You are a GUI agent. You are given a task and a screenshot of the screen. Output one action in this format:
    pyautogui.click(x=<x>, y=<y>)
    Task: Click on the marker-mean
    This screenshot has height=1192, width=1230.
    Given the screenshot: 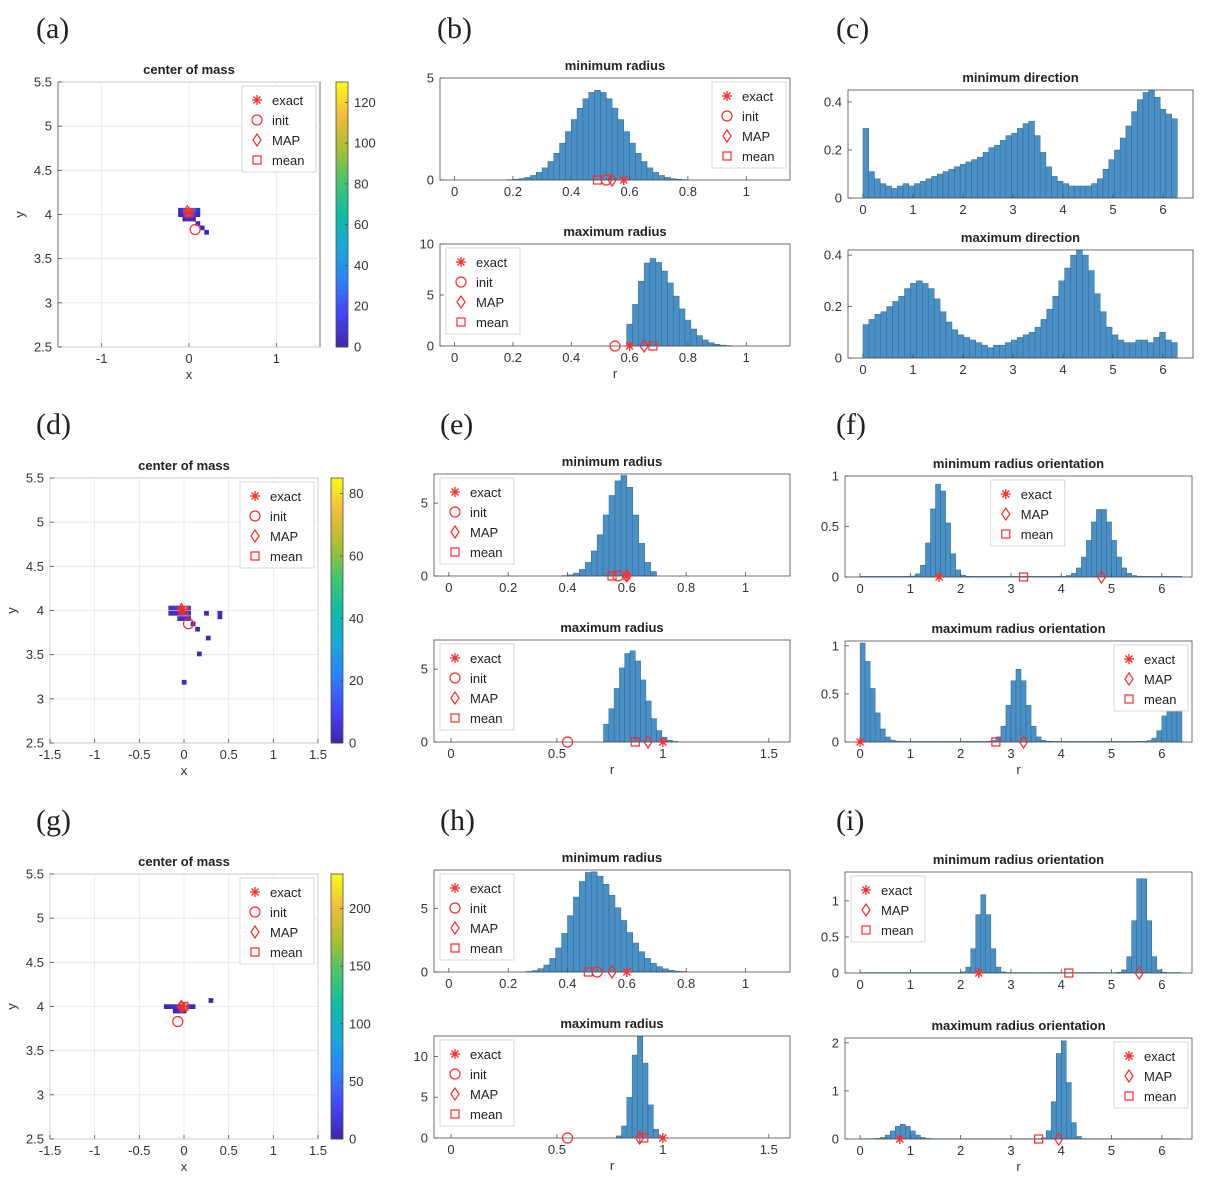 What is the action you would take?
    pyautogui.click(x=1069, y=973)
    